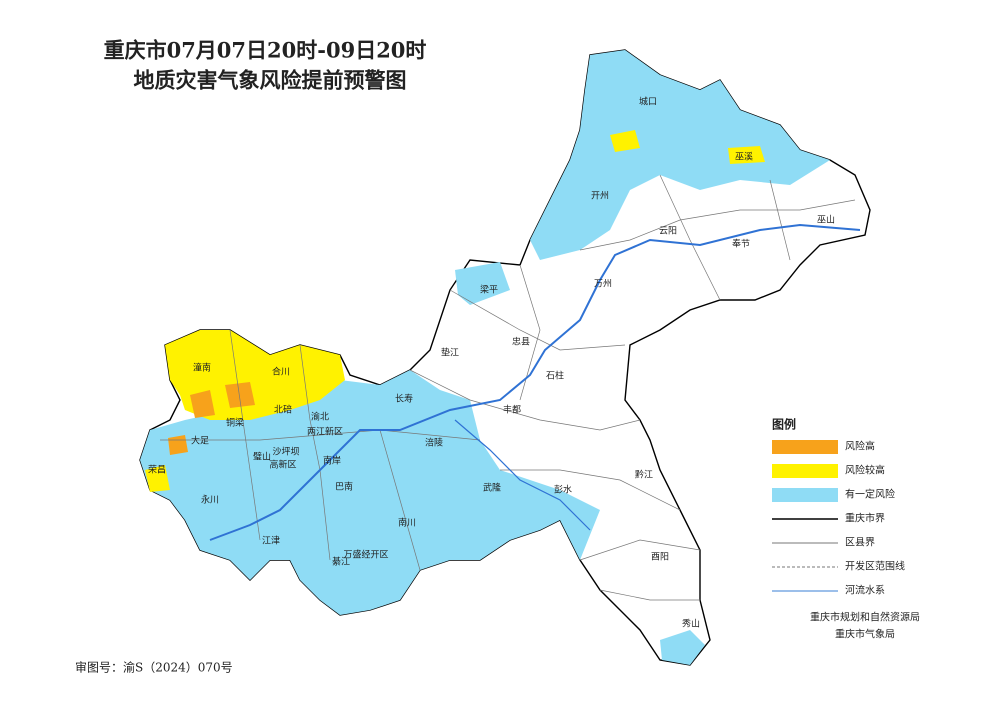 This screenshot has width=1000, height=706. I want to click on district-label: 酉阳, so click(660, 557).